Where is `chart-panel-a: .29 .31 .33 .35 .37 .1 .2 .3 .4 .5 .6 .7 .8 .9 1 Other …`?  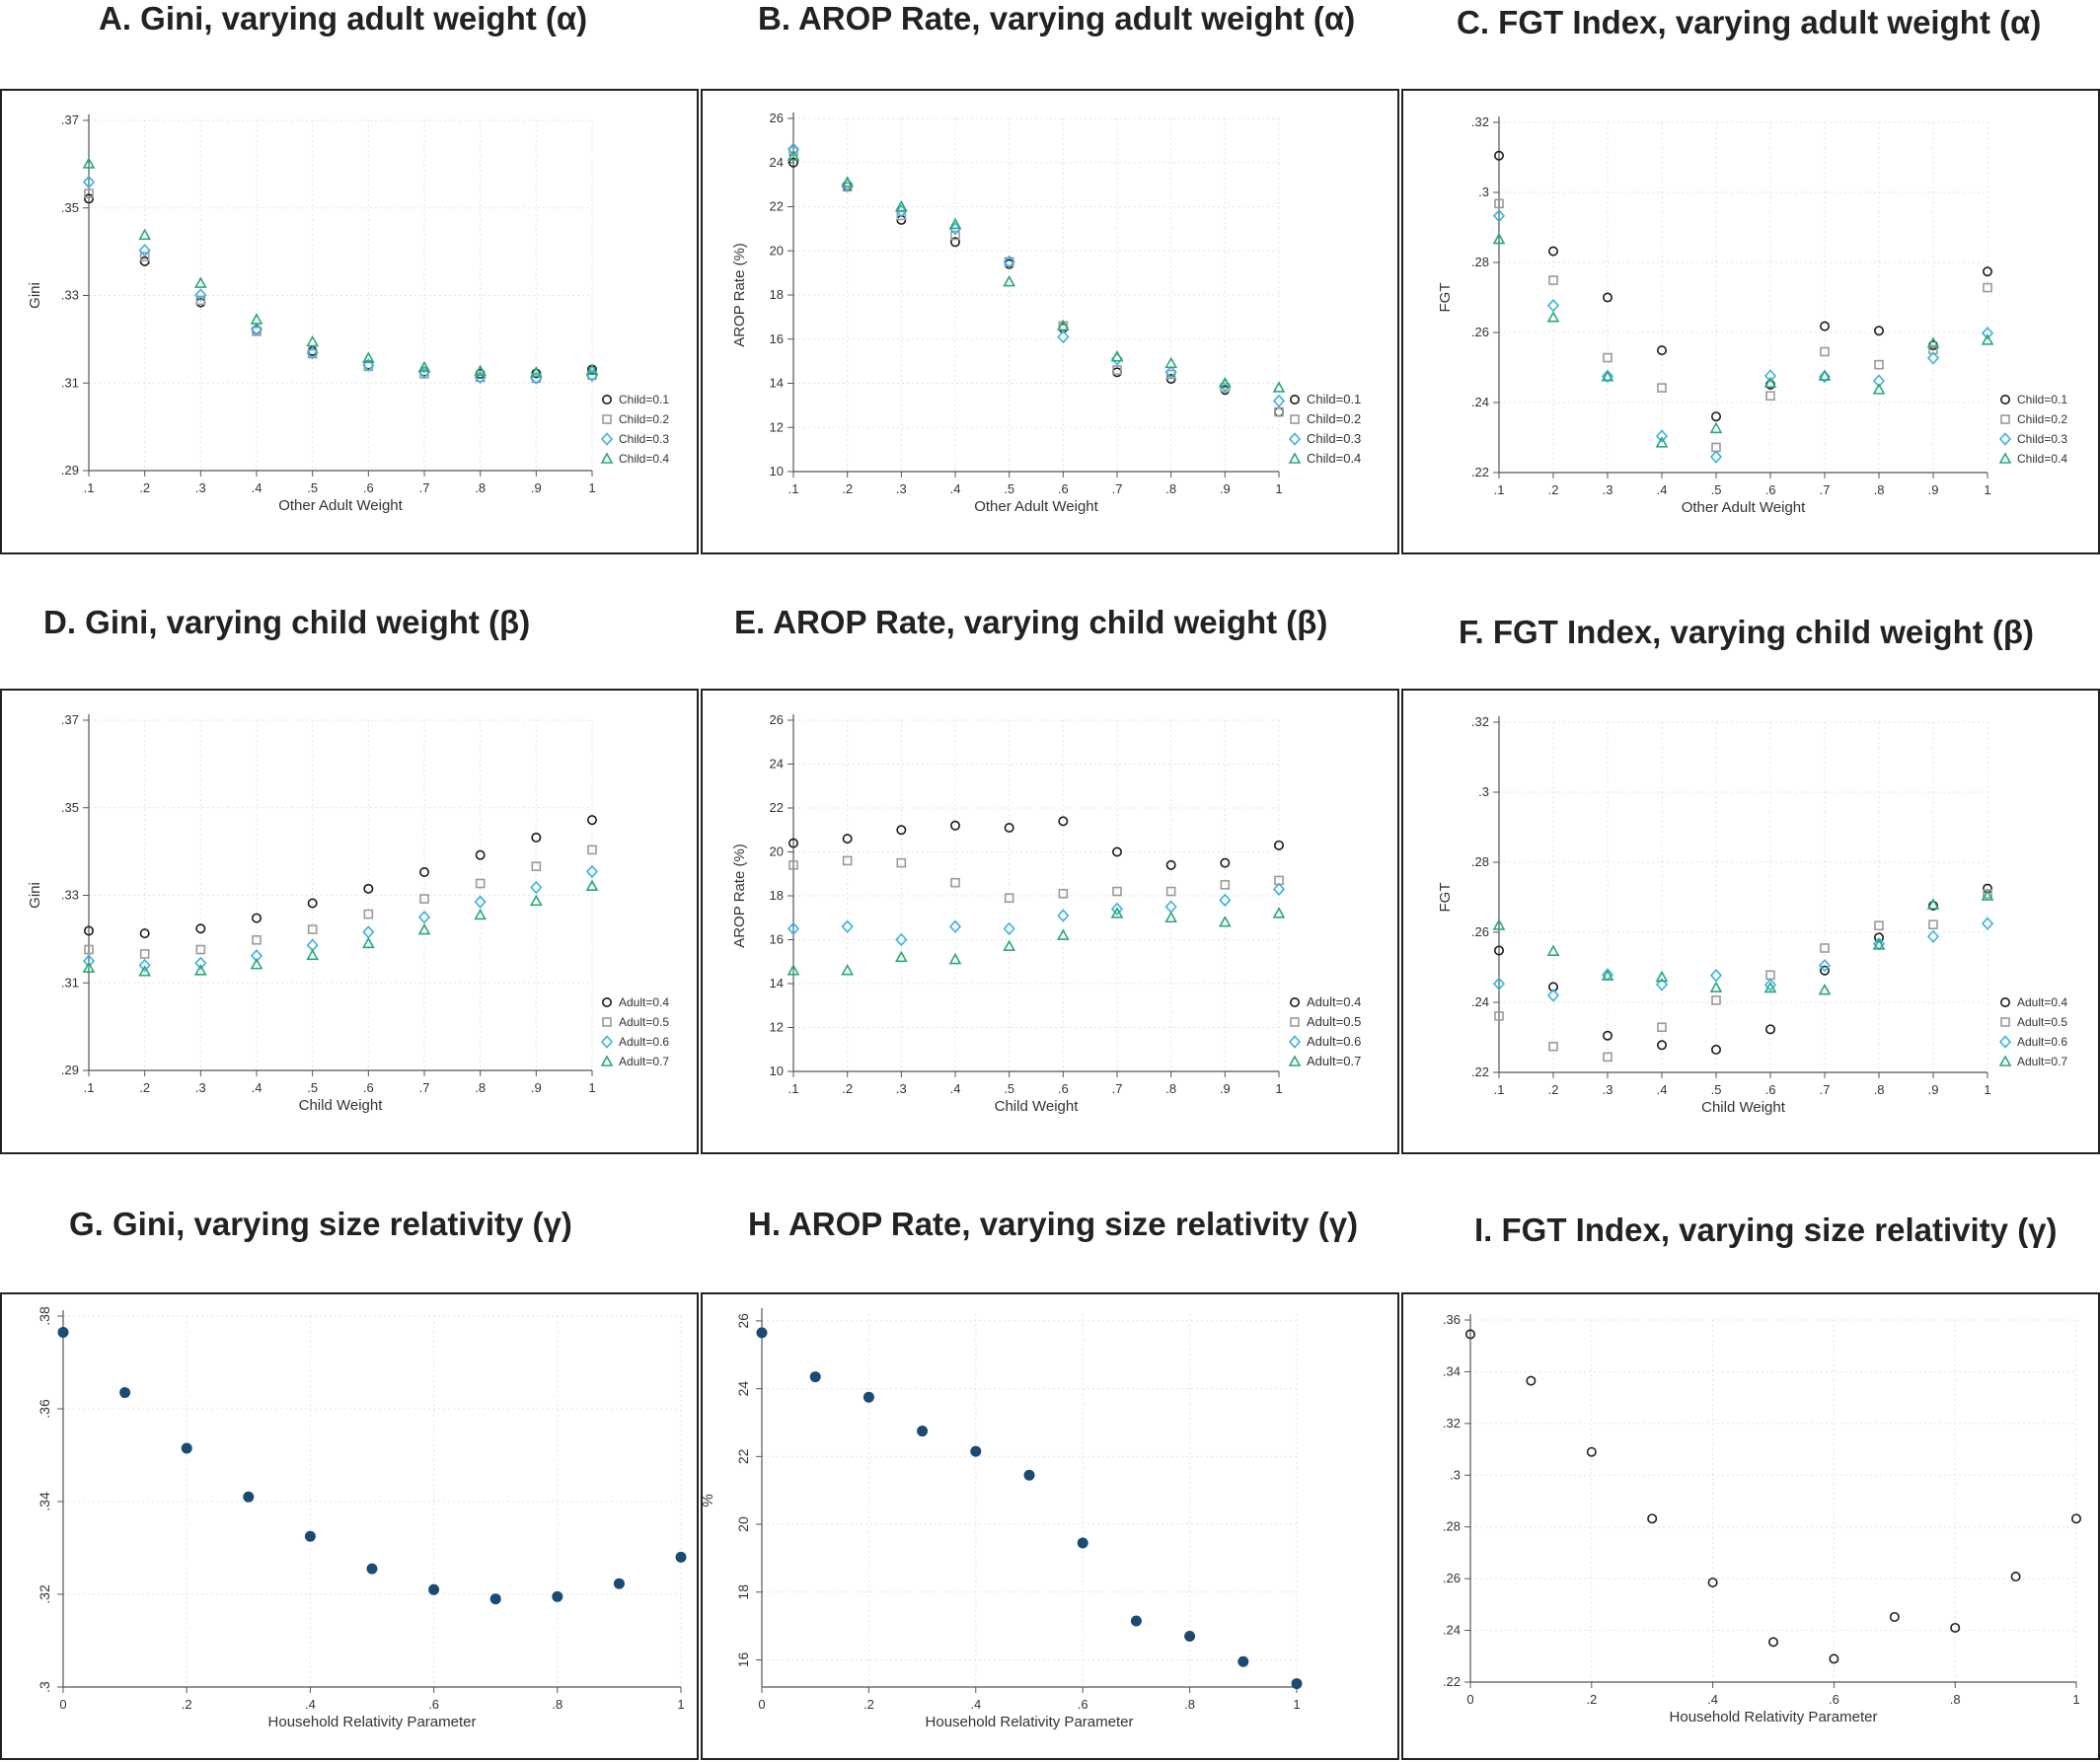
chart-panel-a: .29 .31 .33 .35 .37 .1 .2 .3 .4 .5 .6 .7 .8 .9 1 Other … is located at coordinates (349, 321).